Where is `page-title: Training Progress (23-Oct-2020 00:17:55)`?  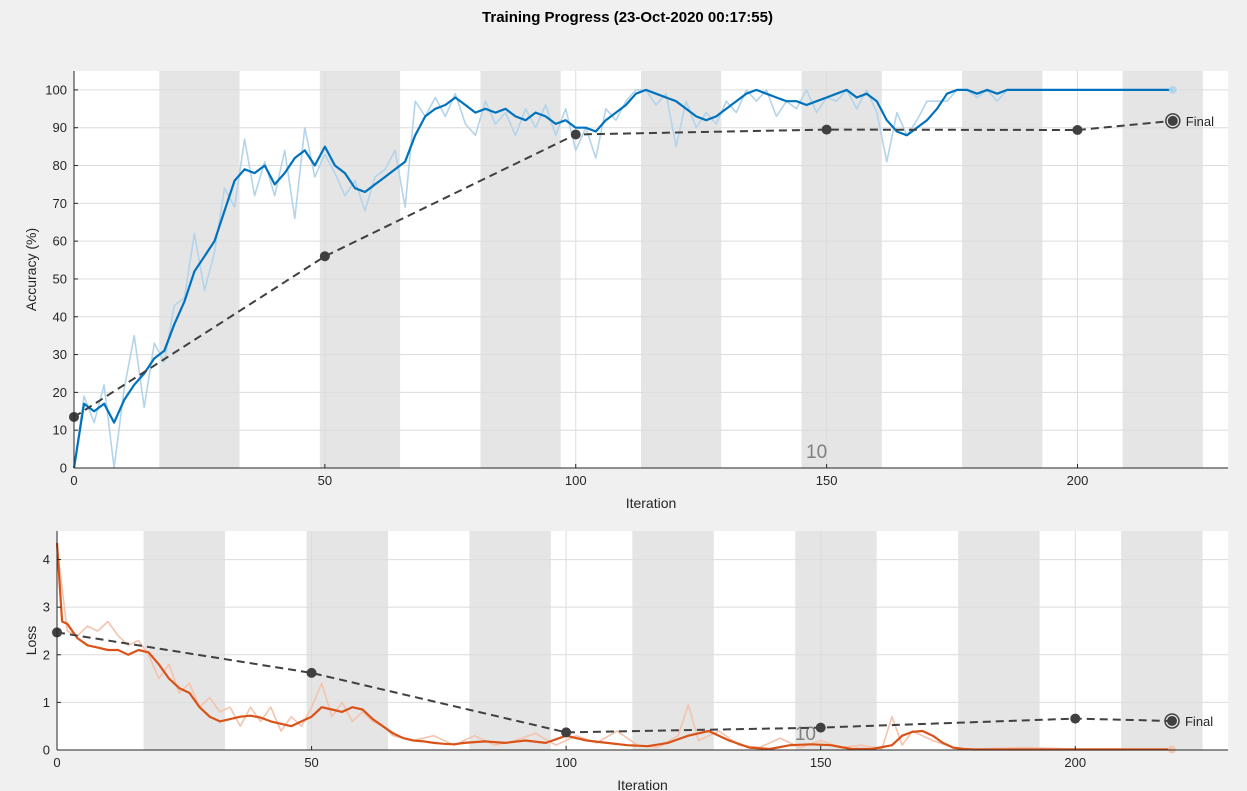 page-title: Training Progress (23-Oct-2020 00:17:55) is located at coordinates (627, 17).